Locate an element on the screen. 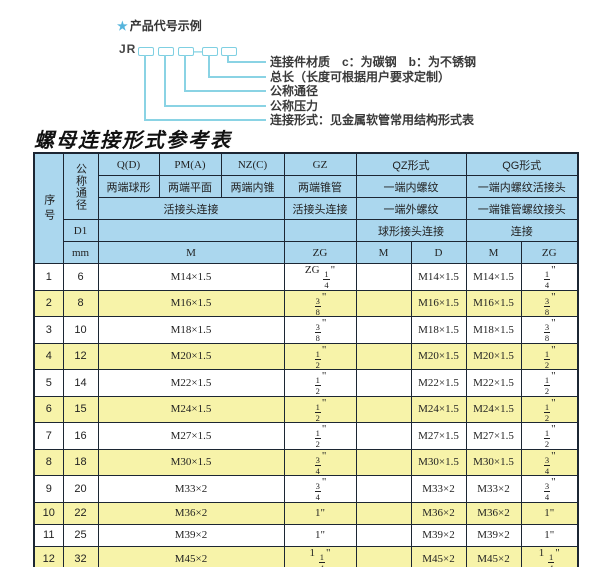  cell-qg-m: M39×2 is located at coordinates (493, 535).